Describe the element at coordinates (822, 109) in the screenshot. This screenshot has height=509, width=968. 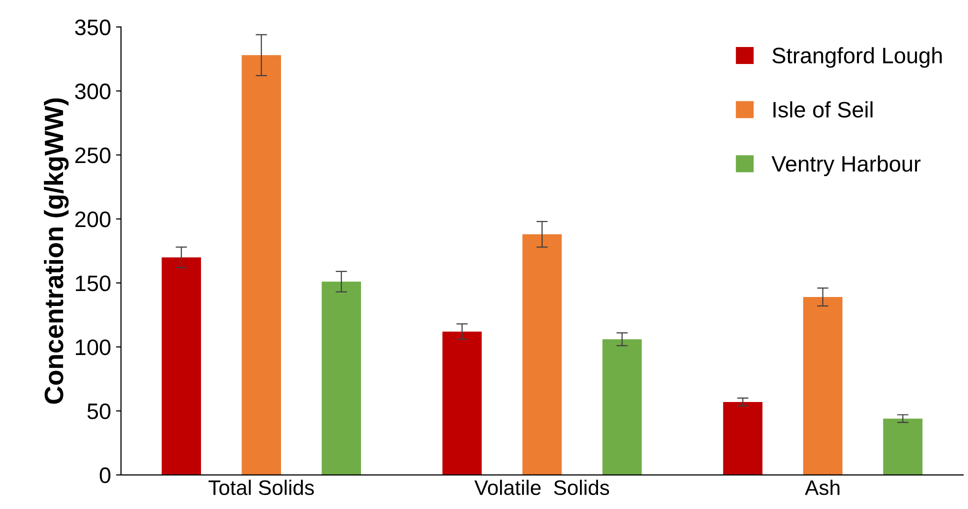
I see `legend-label: Isle of Seil` at that location.